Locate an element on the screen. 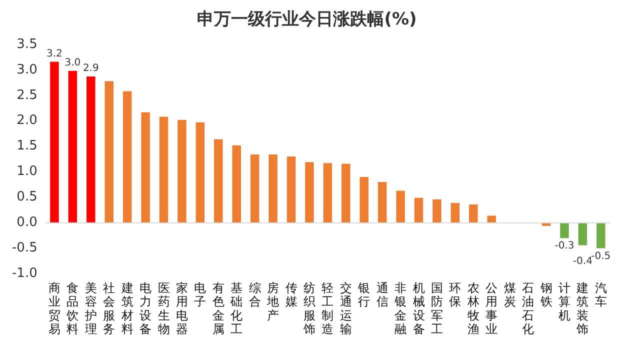 This screenshot has height=349, width=640. x-tick-label: 电子 is located at coordinates (200, 294).